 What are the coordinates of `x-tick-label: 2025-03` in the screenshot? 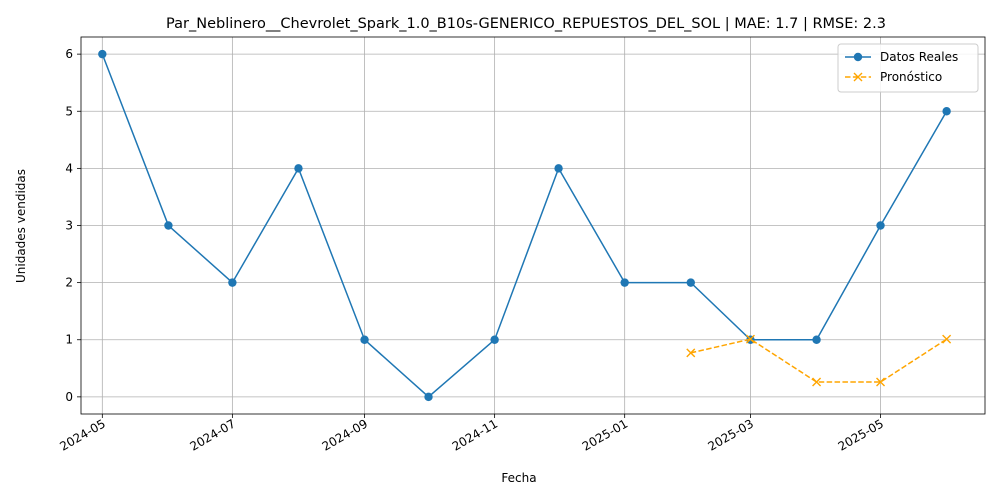 It's located at (731, 434).